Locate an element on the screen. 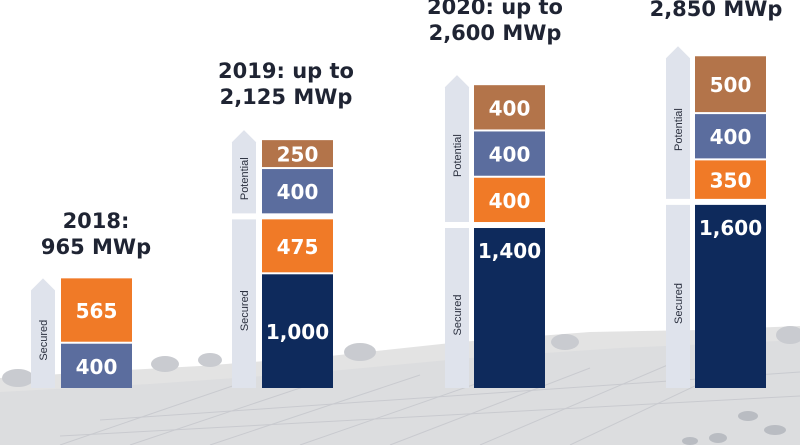  segment-value-label: 350 is located at coordinates (731, 181).